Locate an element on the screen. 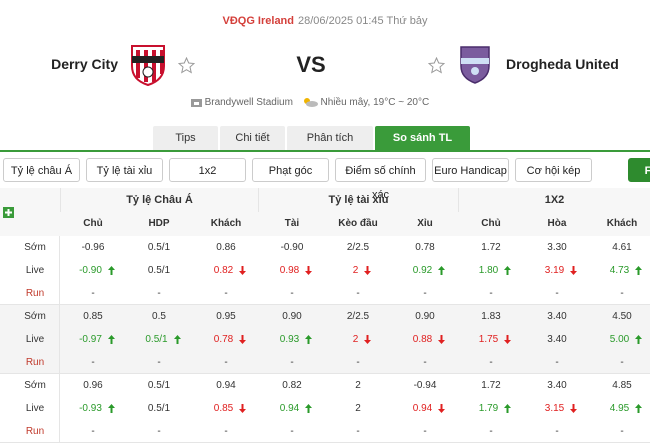  home-team: Derry City is located at coordinates (84, 64).